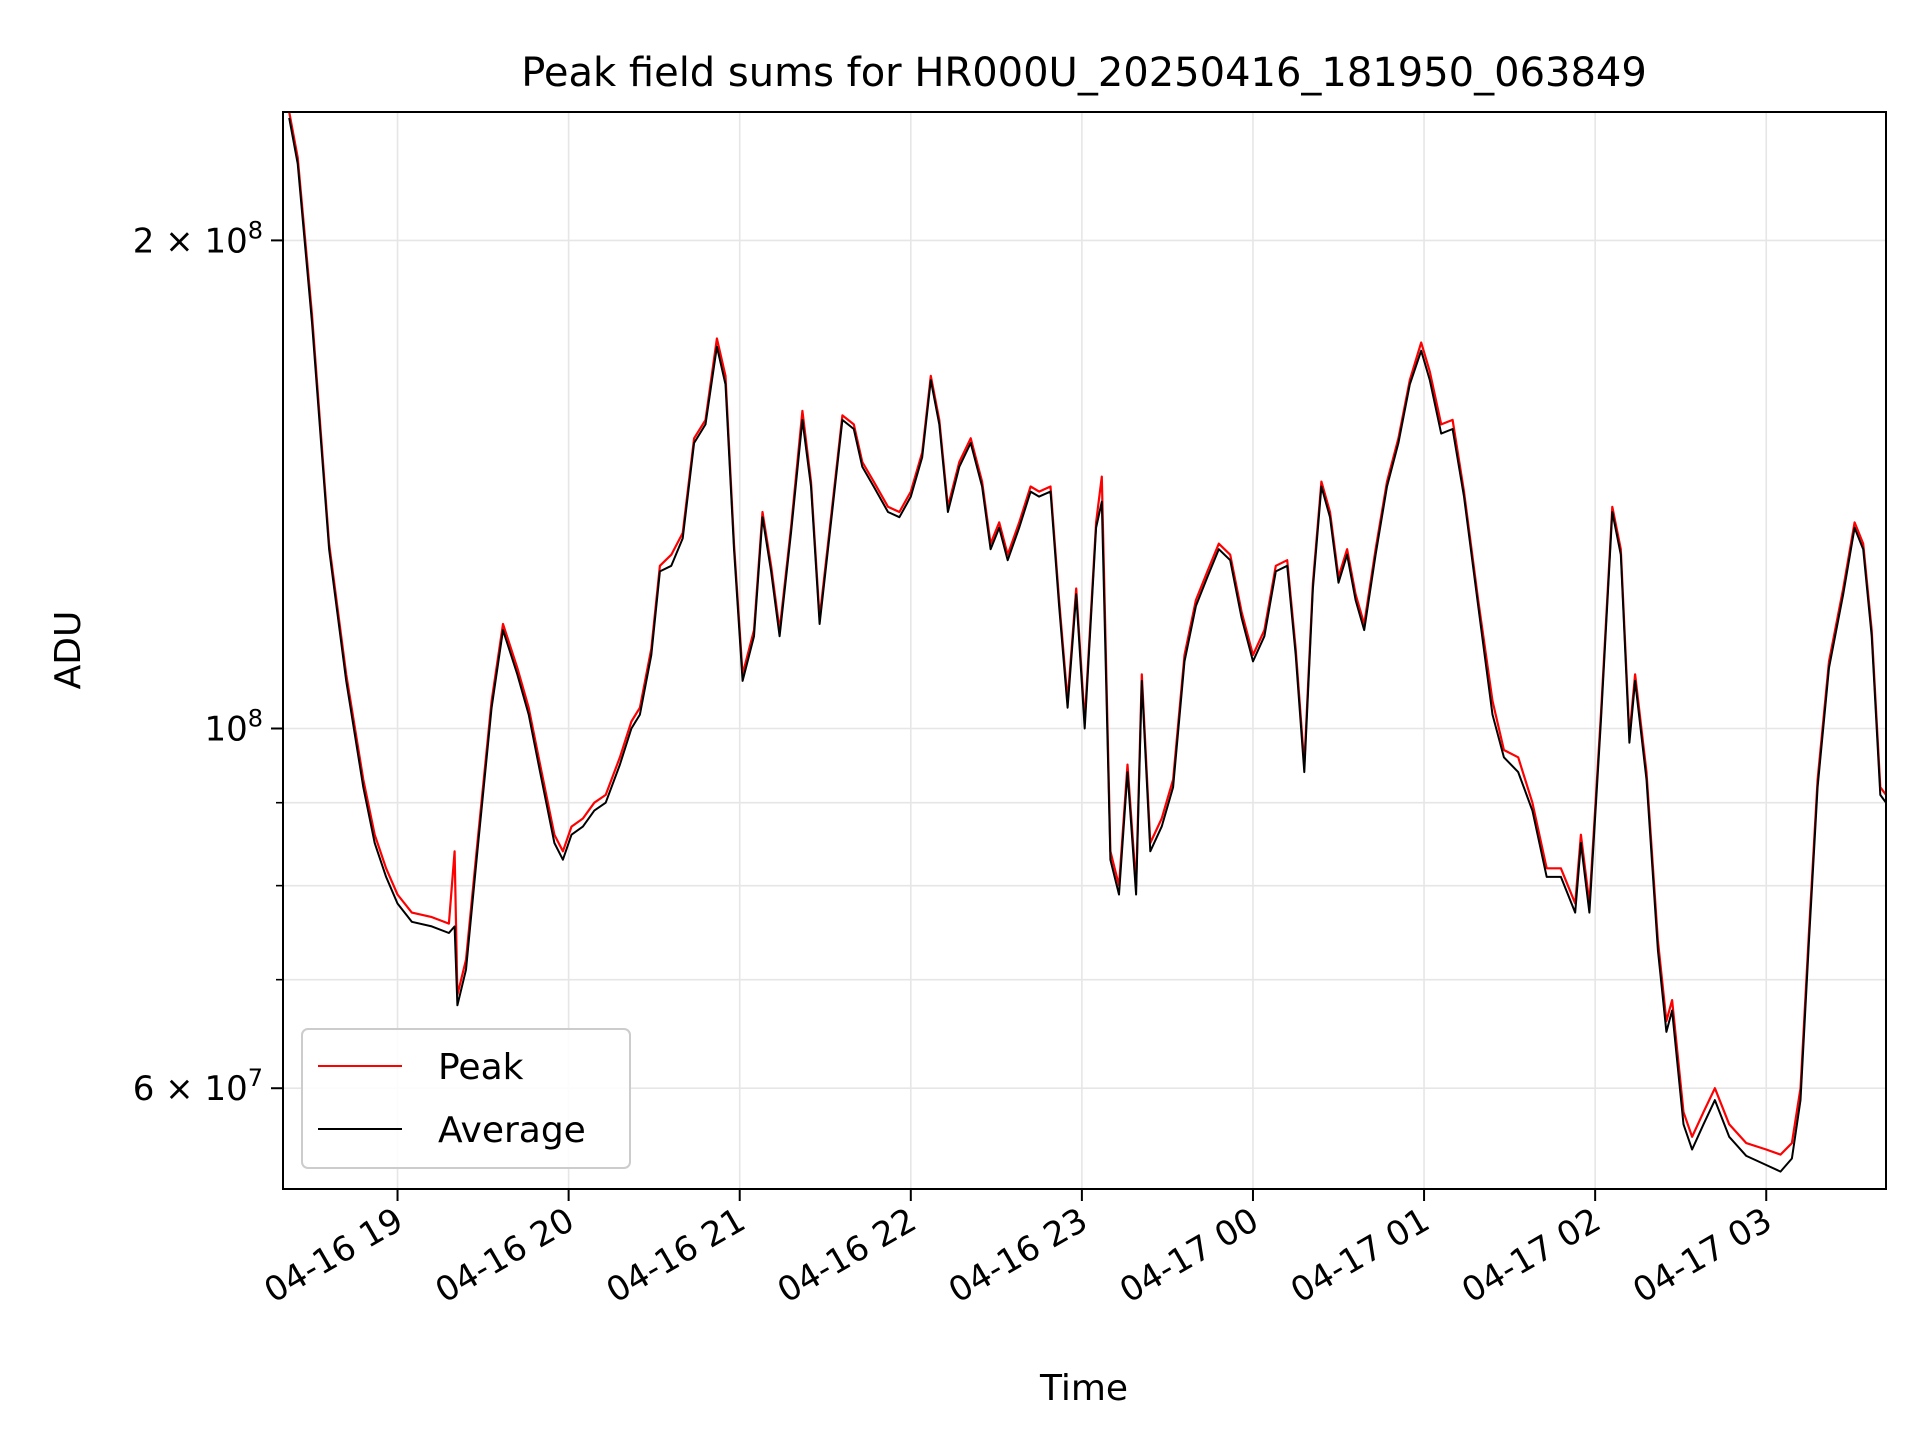 The width and height of the screenshot is (1920, 1440). What do you see at coordinates (208, 662) in the screenshot?
I see `y-axis-ticks: 6 × 107 108 2 × 108` at bounding box center [208, 662].